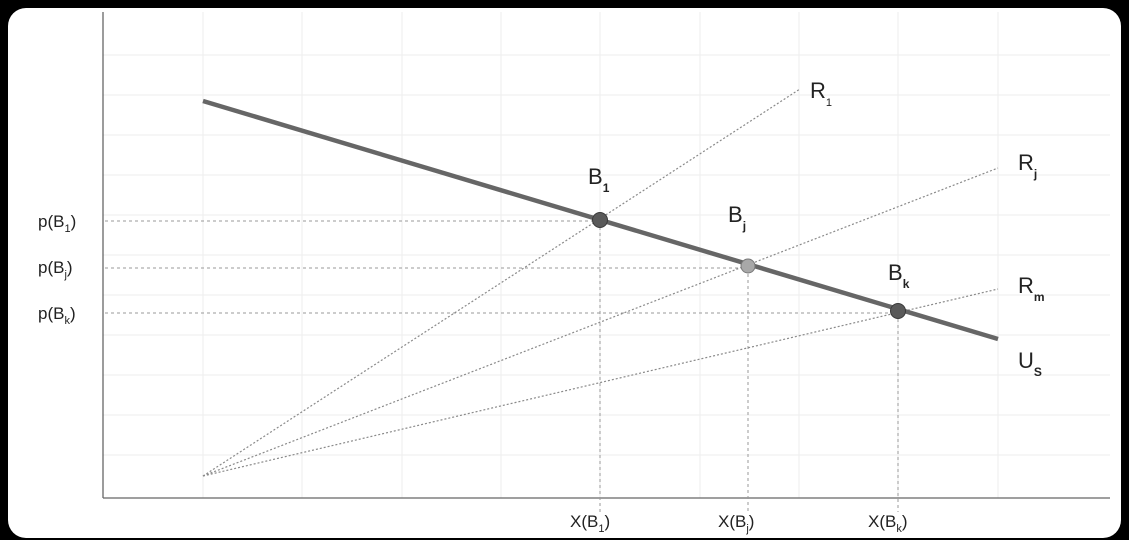 The image size is (1129, 540). I want to click on ray-label-rm: Rm, so click(1031, 288).